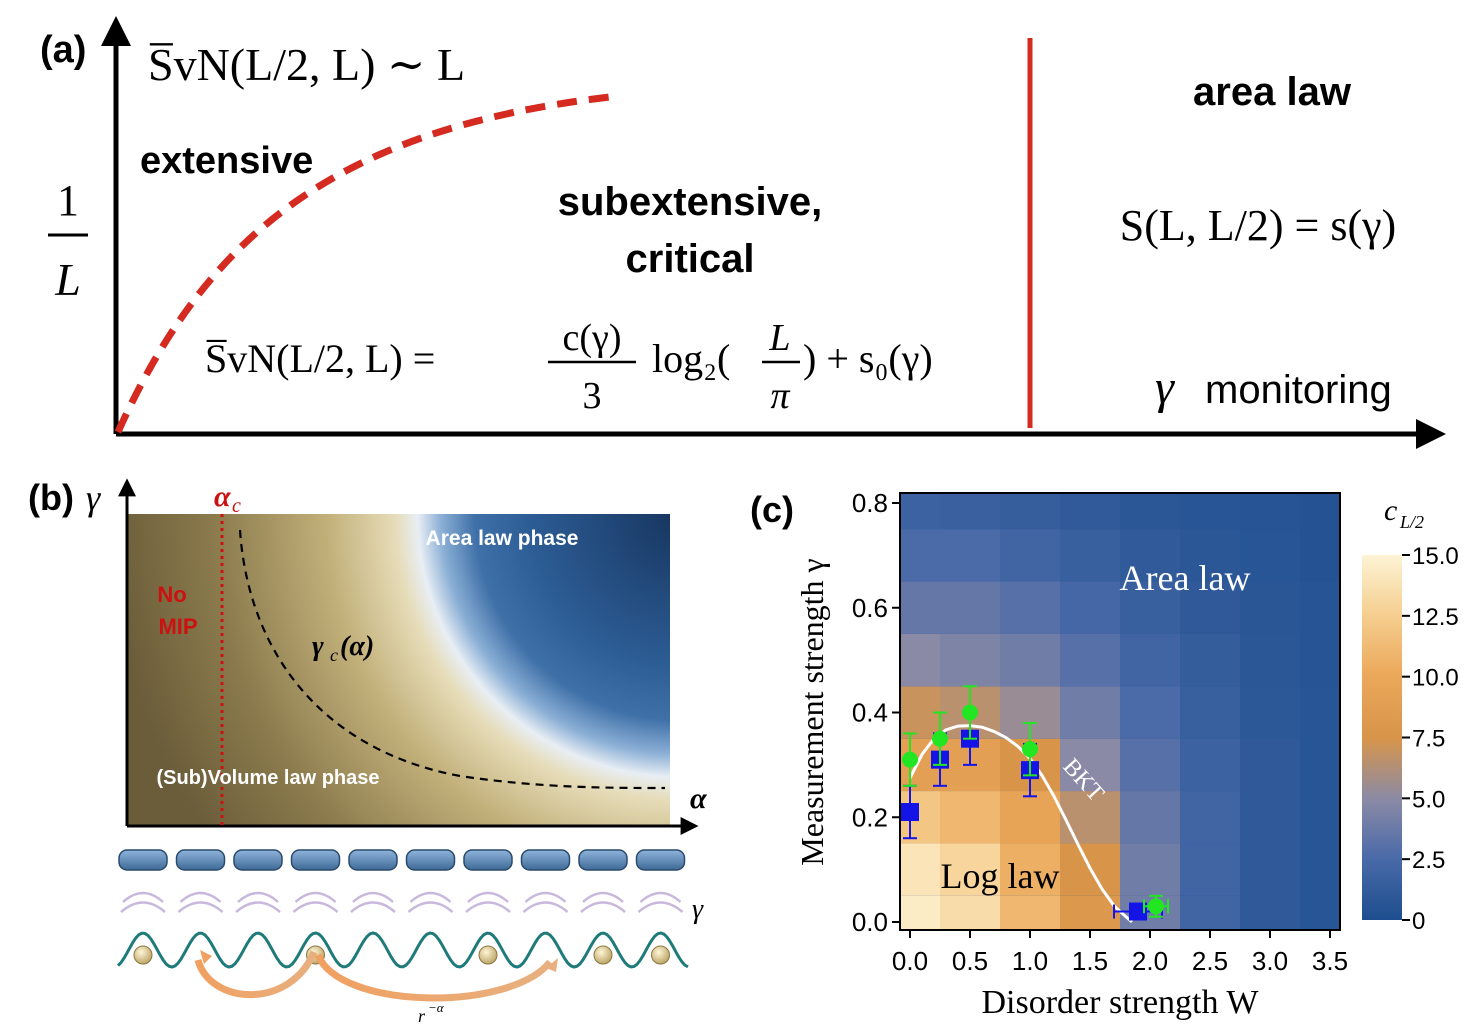  I want to click on area-law-label: area law, so click(1272, 92).